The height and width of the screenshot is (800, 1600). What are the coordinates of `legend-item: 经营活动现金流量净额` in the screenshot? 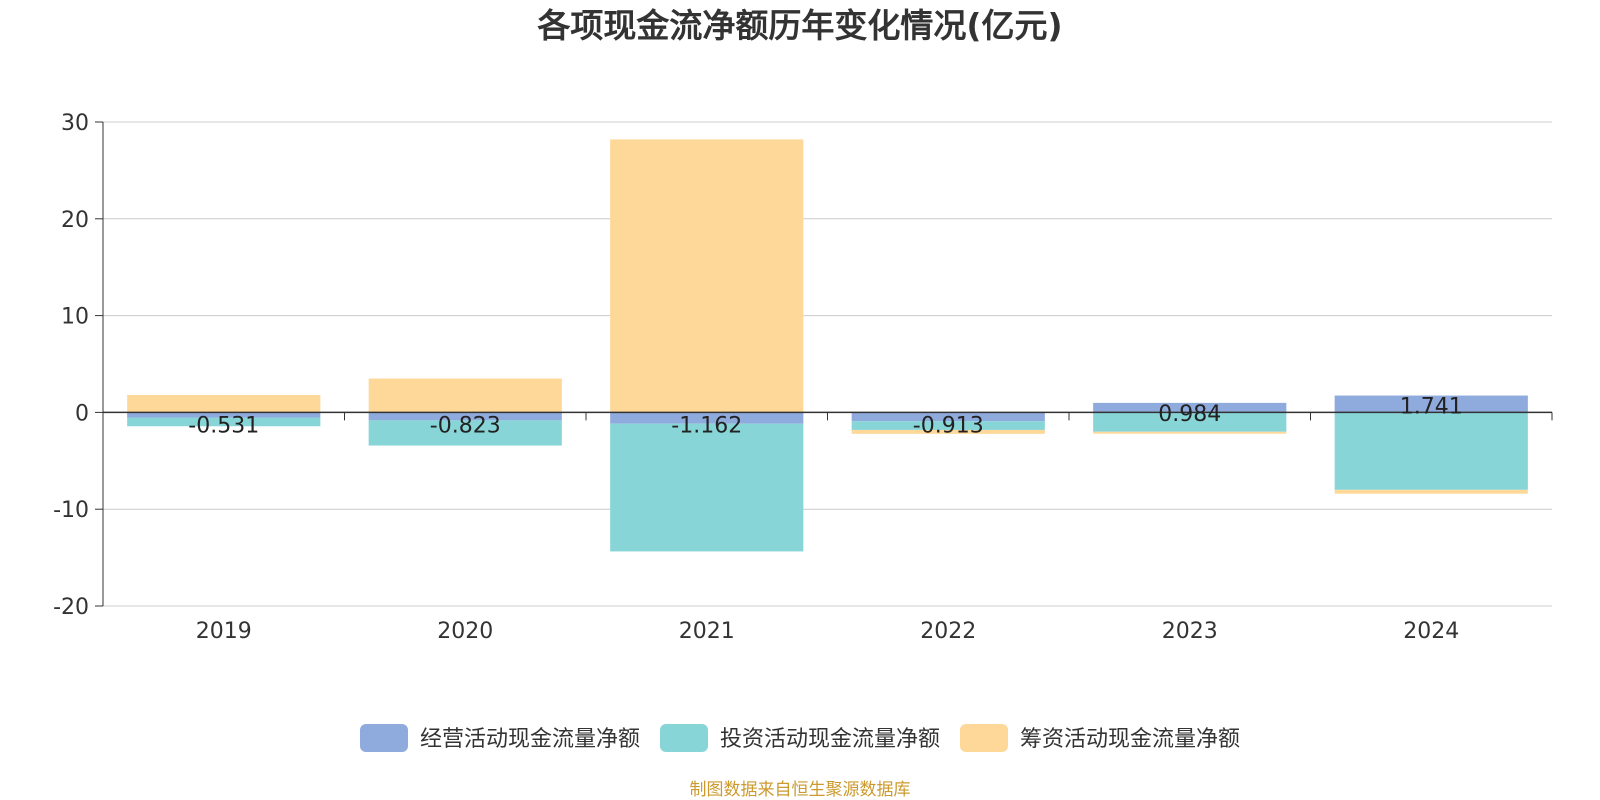 It's located at (500, 738).